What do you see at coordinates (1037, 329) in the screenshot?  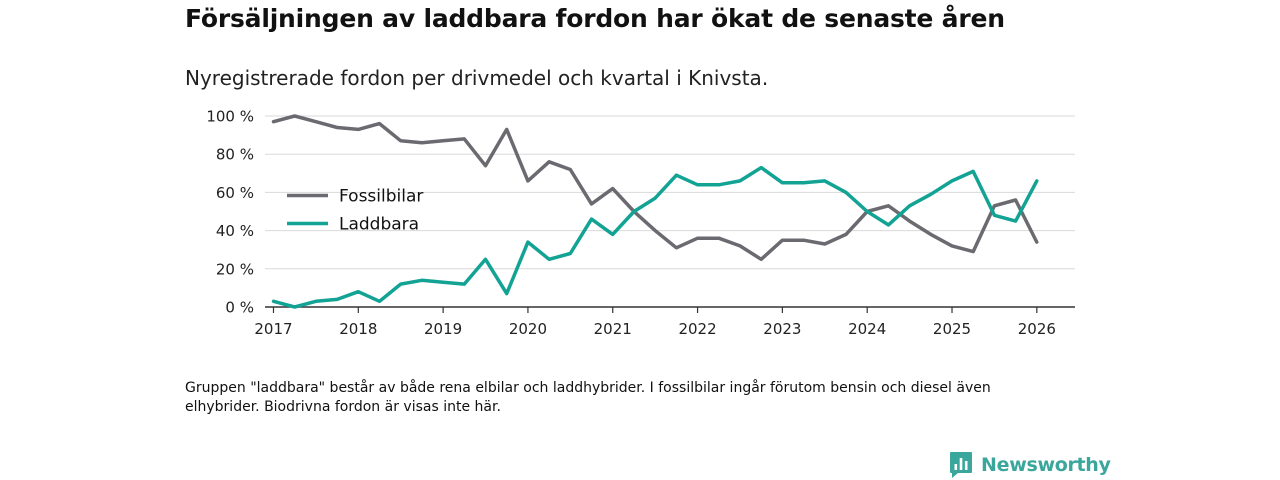 I see `x-tick-label: 2026` at bounding box center [1037, 329].